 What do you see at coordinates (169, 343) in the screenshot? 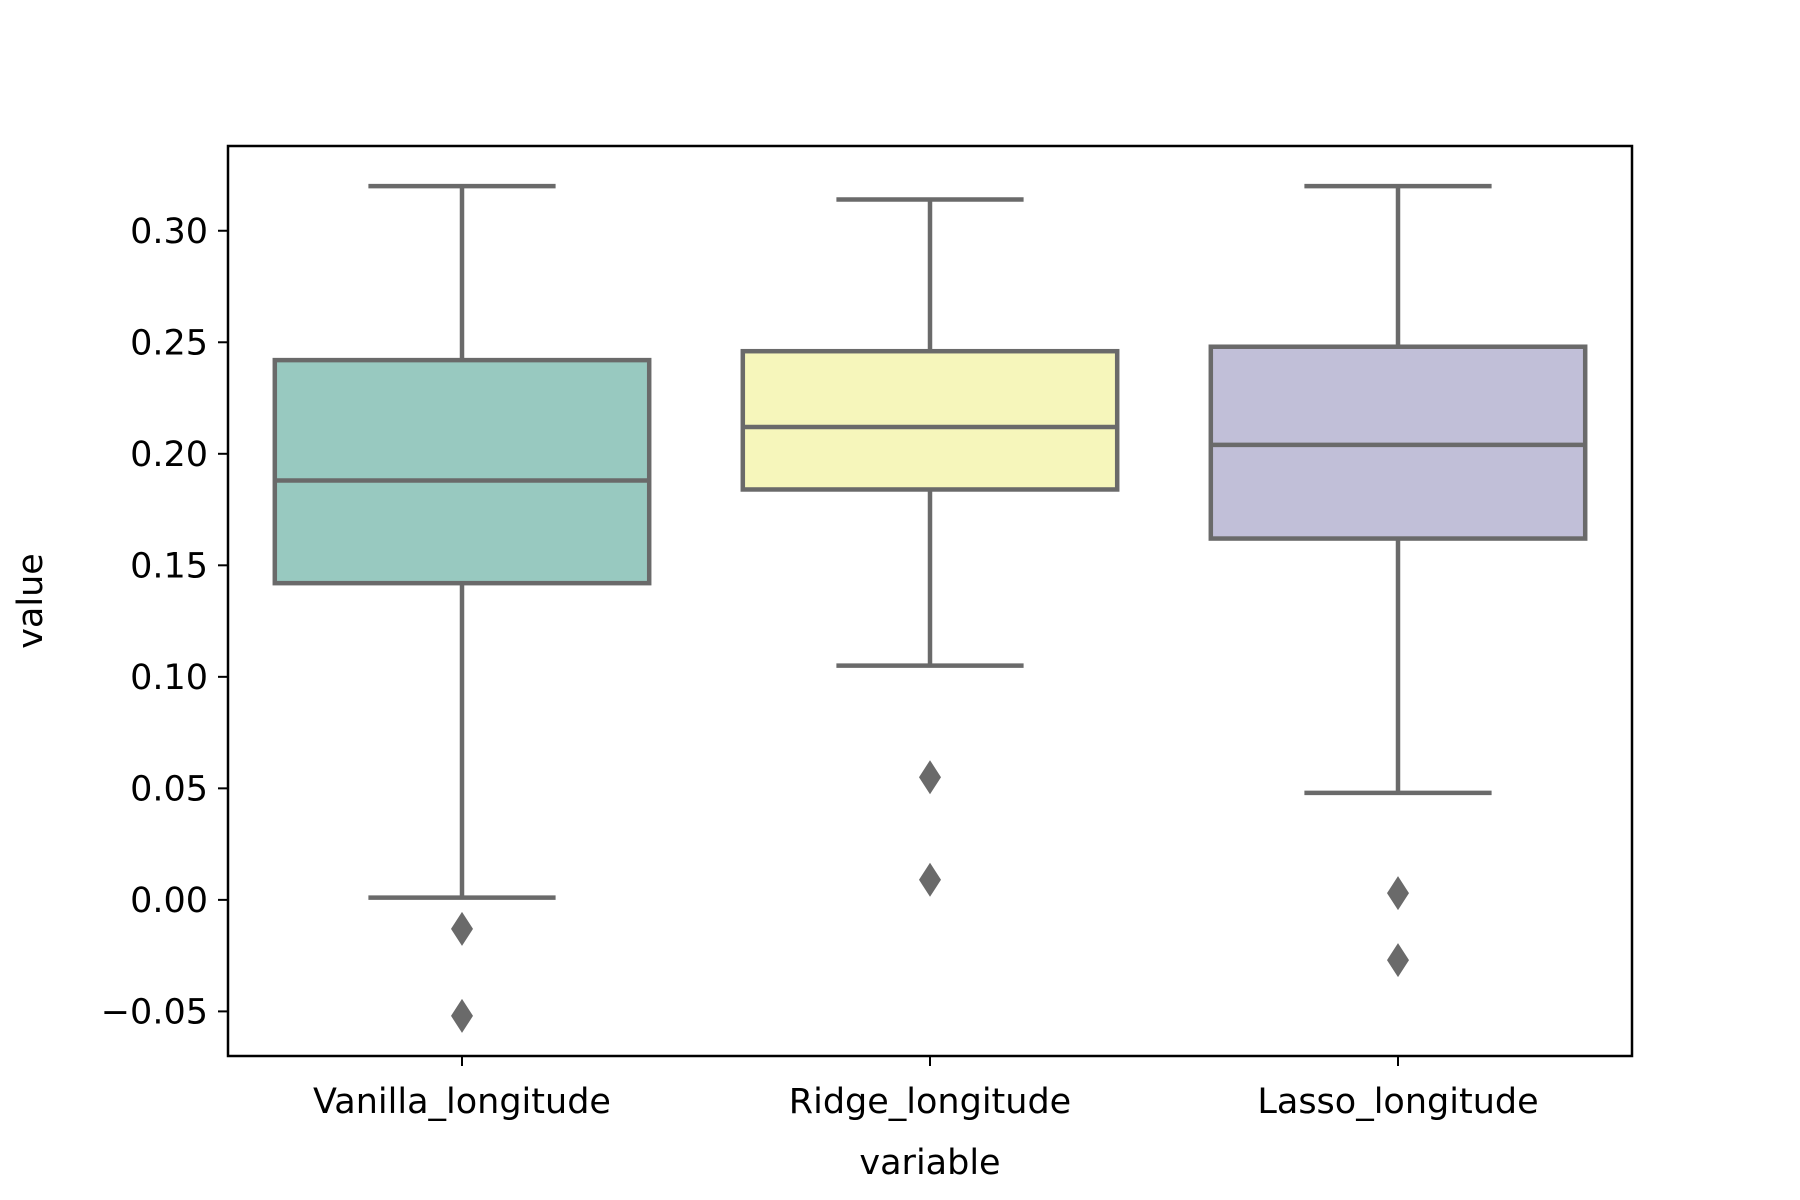
I see `y-tick-label: 0.25` at bounding box center [169, 343].